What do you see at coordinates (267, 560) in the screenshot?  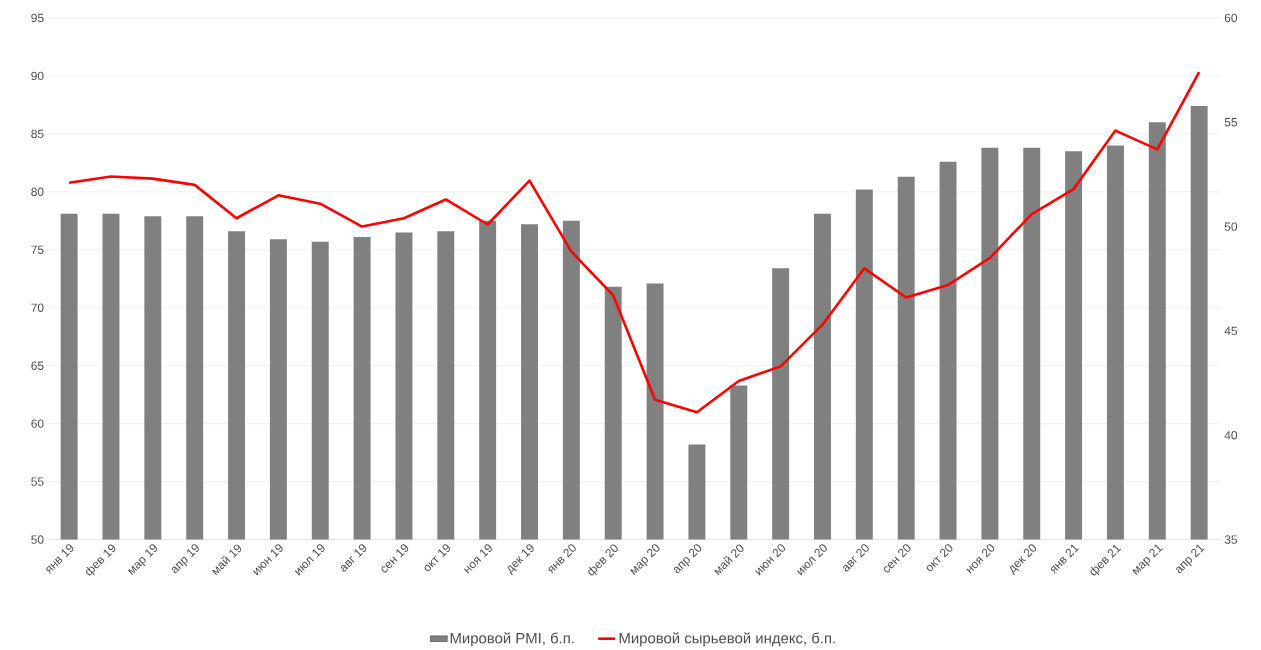 I see `x-tick-label: июн 19` at bounding box center [267, 560].